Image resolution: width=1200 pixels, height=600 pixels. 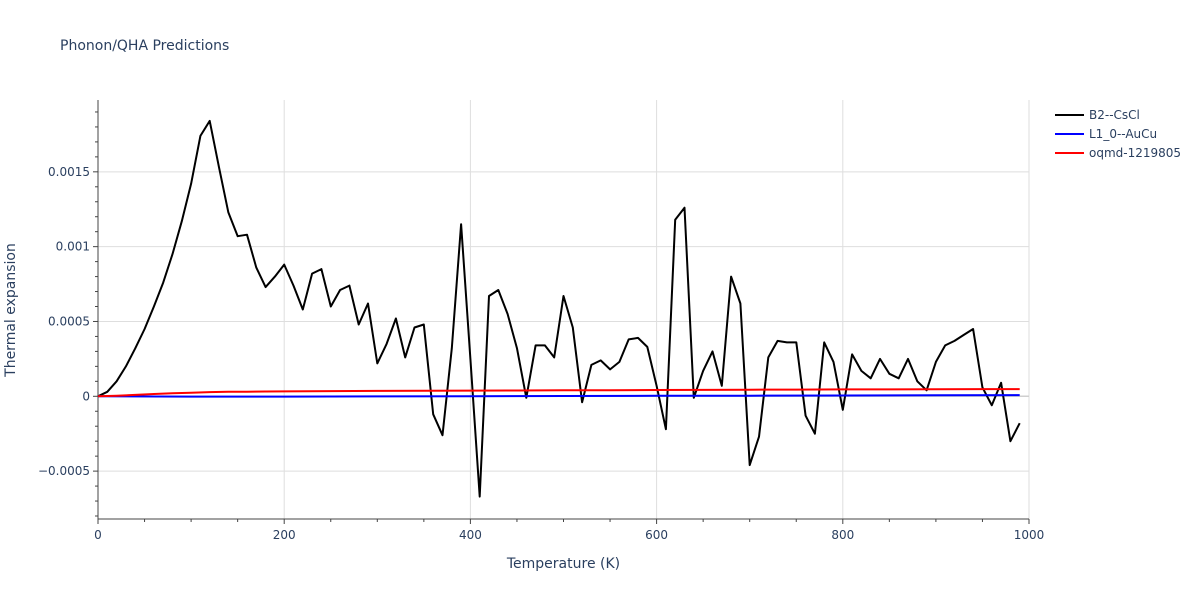 What do you see at coordinates (842, 535) in the screenshot?
I see `x-tick-label: 800` at bounding box center [842, 535].